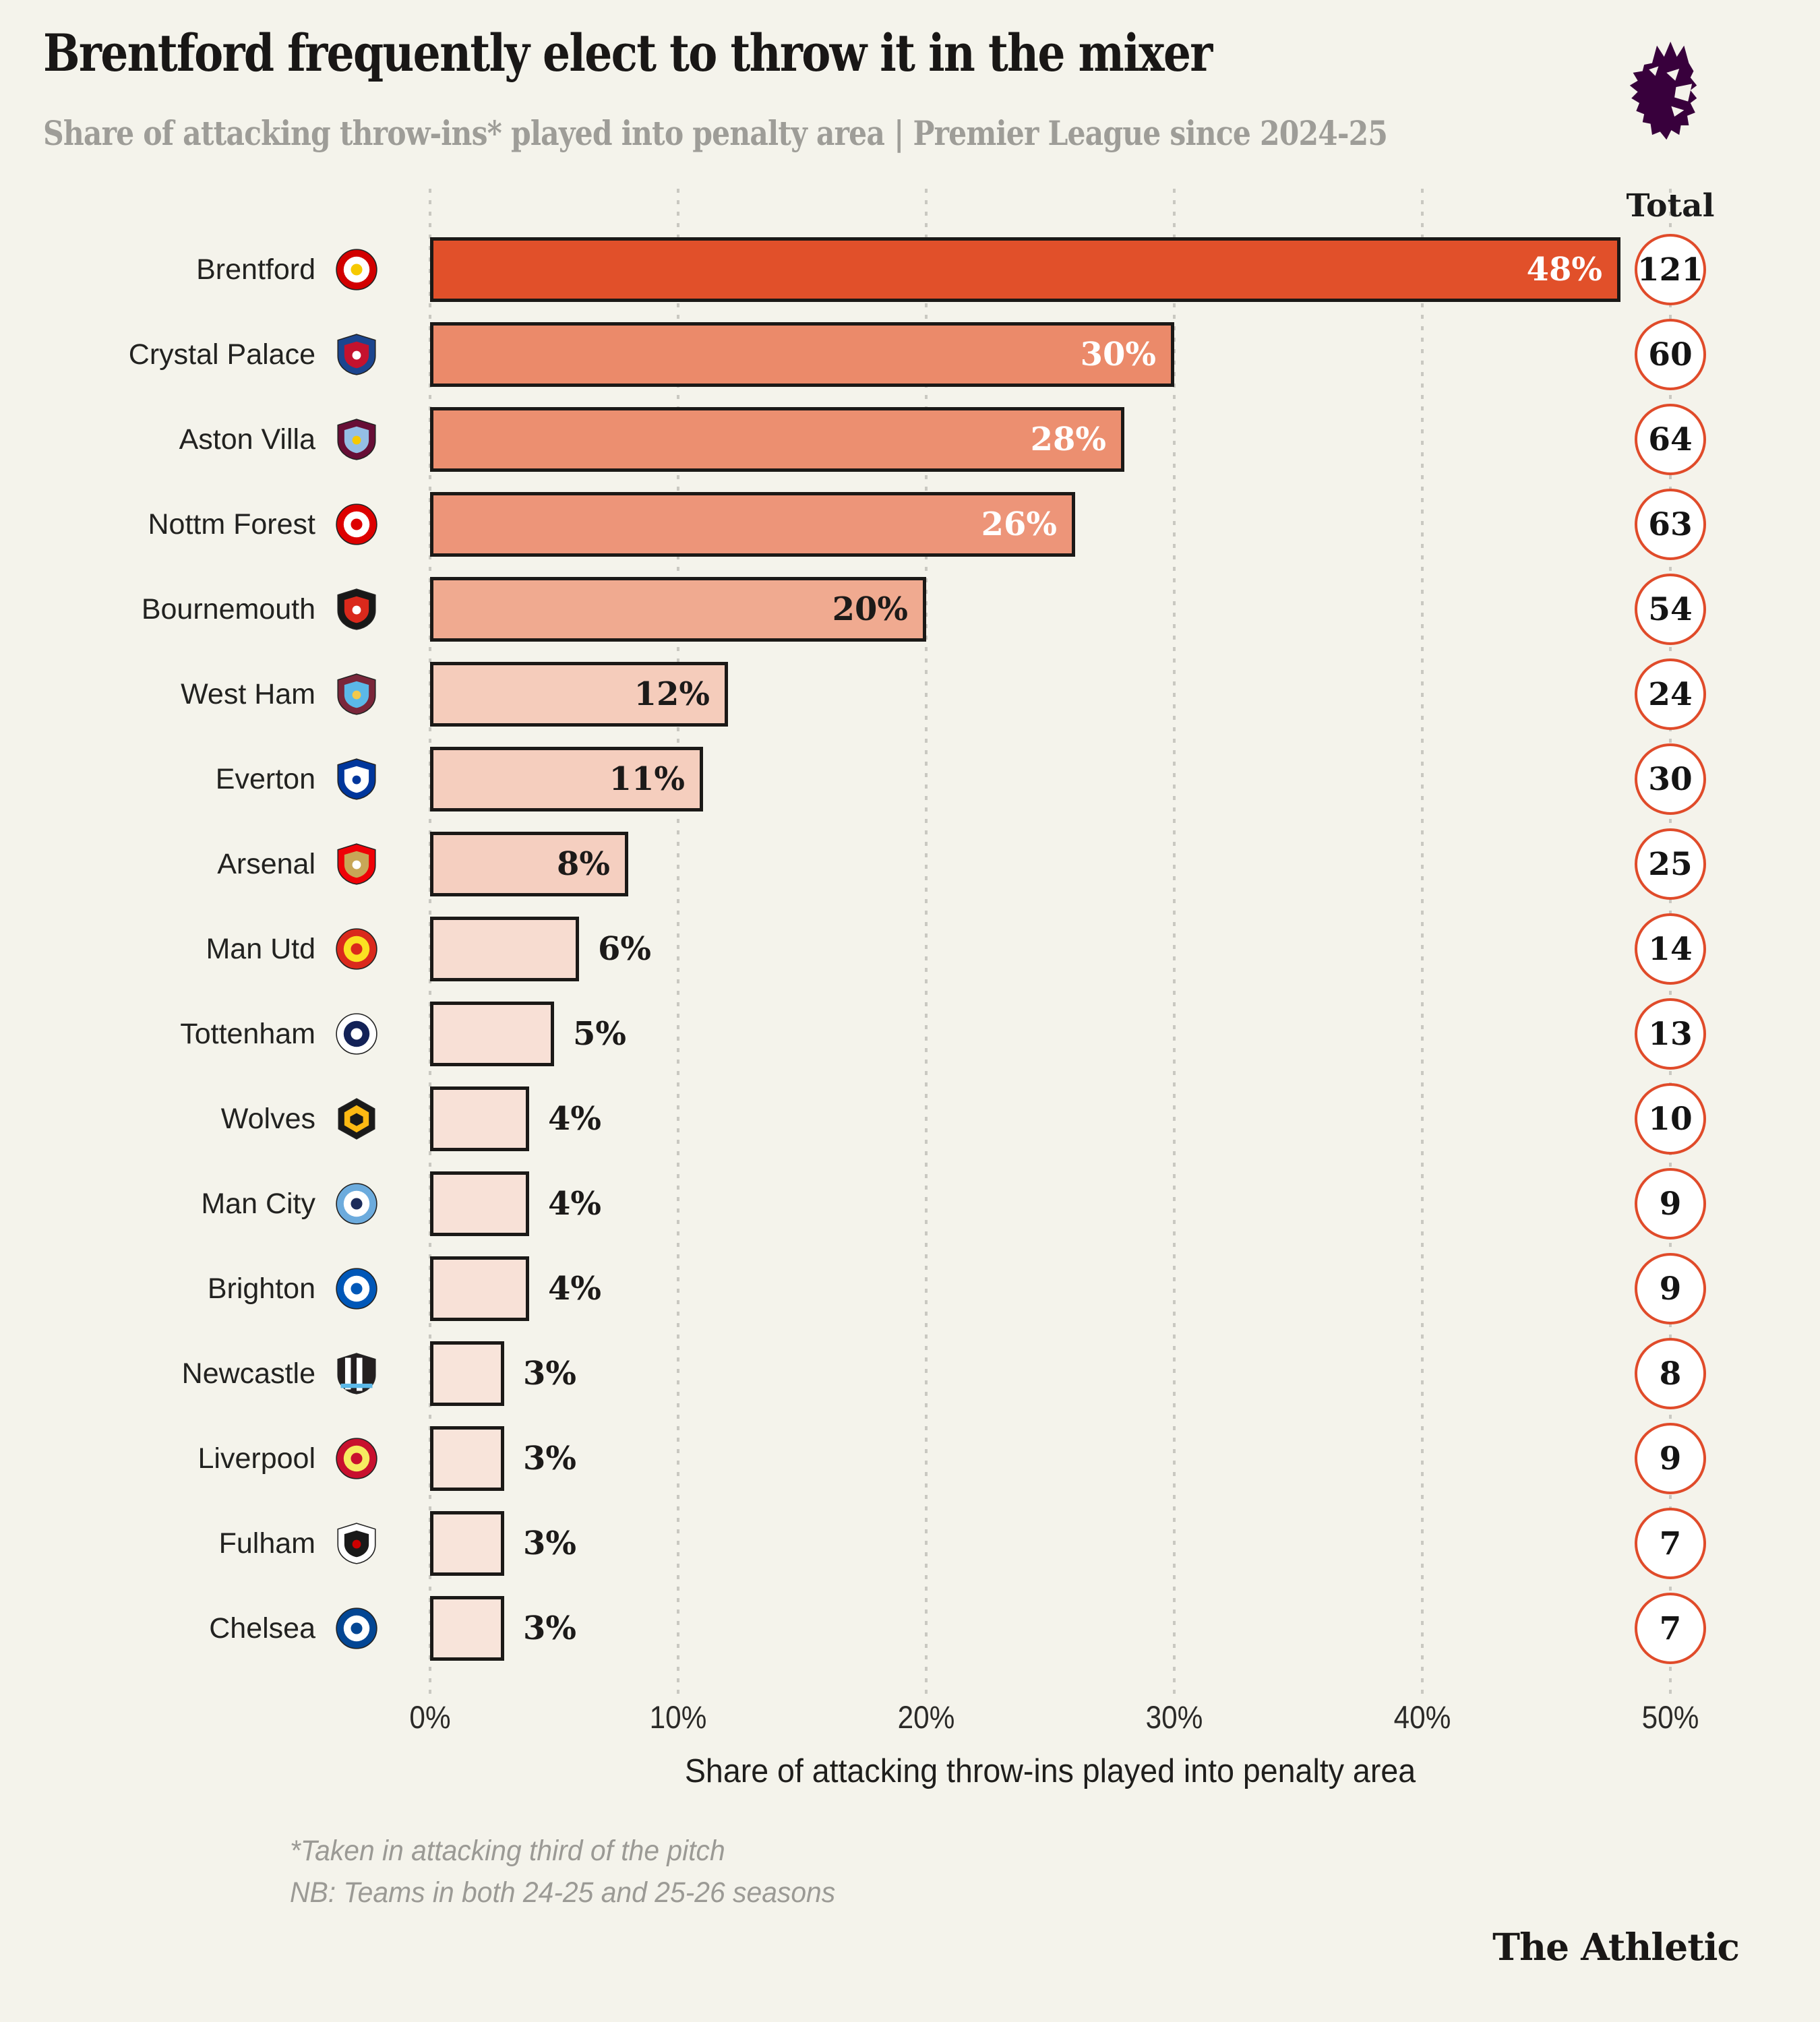 The width and height of the screenshot is (1820, 2022). Describe the element at coordinates (228, 608) in the screenshot. I see `team-label-bournemouth: Bournemouth` at that location.